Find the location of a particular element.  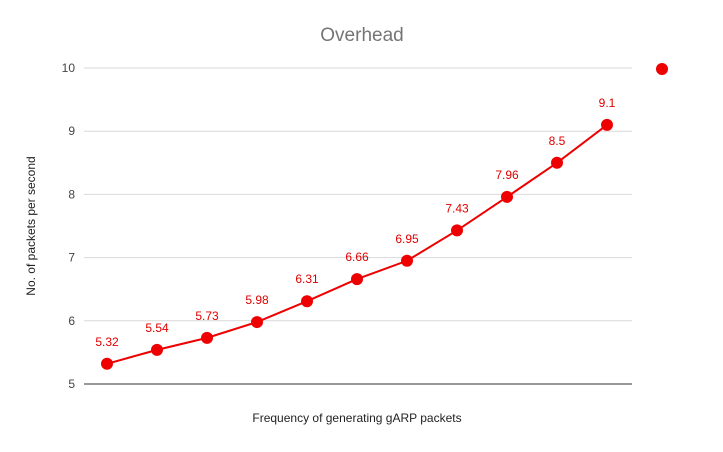

y-tick-label: 6 is located at coordinates (71, 321).